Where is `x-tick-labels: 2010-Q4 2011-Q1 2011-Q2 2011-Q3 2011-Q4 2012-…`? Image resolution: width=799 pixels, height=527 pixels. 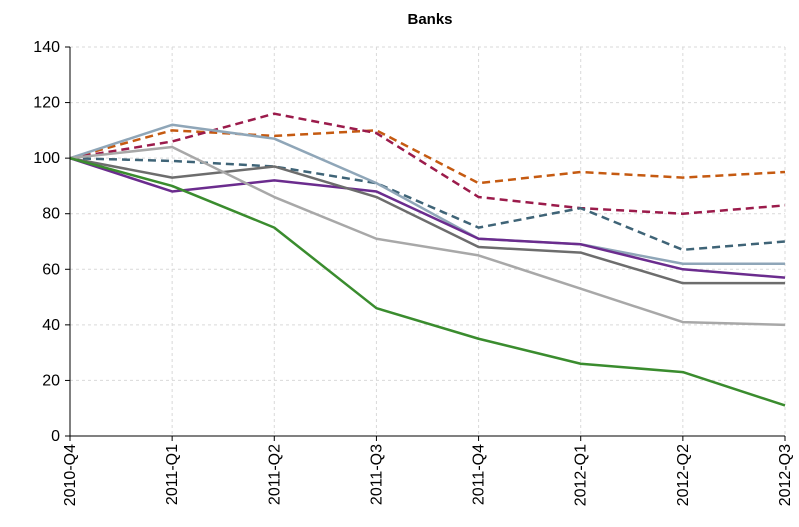 x-tick-labels: 2010-Q4 2011-Q1 2011-Q2 2011-Q3 2011-Q4 2012-… is located at coordinates (428, 475).